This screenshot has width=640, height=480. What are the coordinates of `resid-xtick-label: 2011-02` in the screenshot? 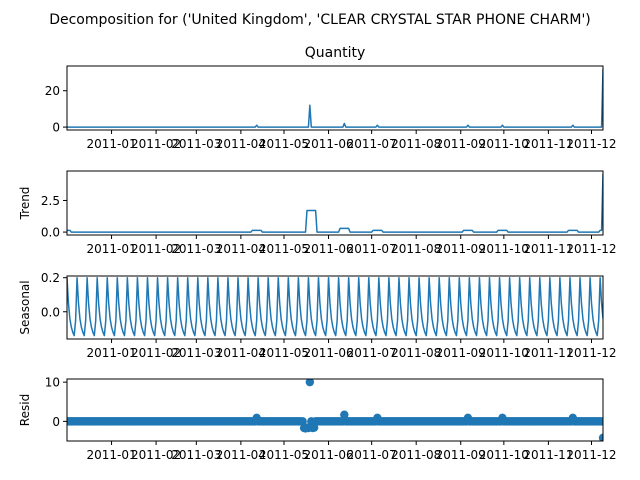 It's located at (156, 455).